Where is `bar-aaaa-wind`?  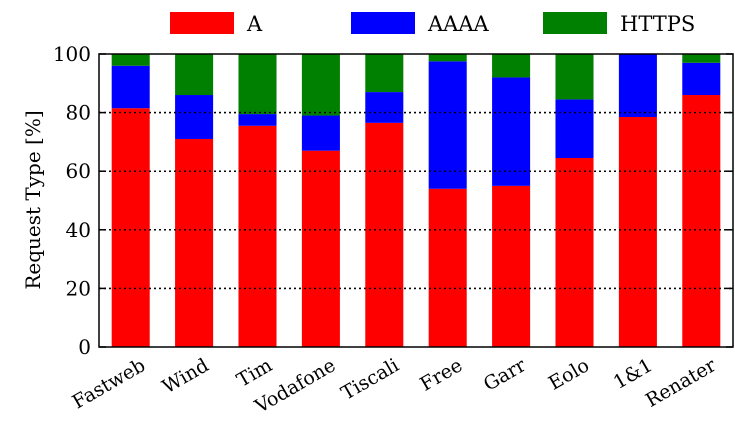
bar-aaaa-wind is located at coordinates (194, 117).